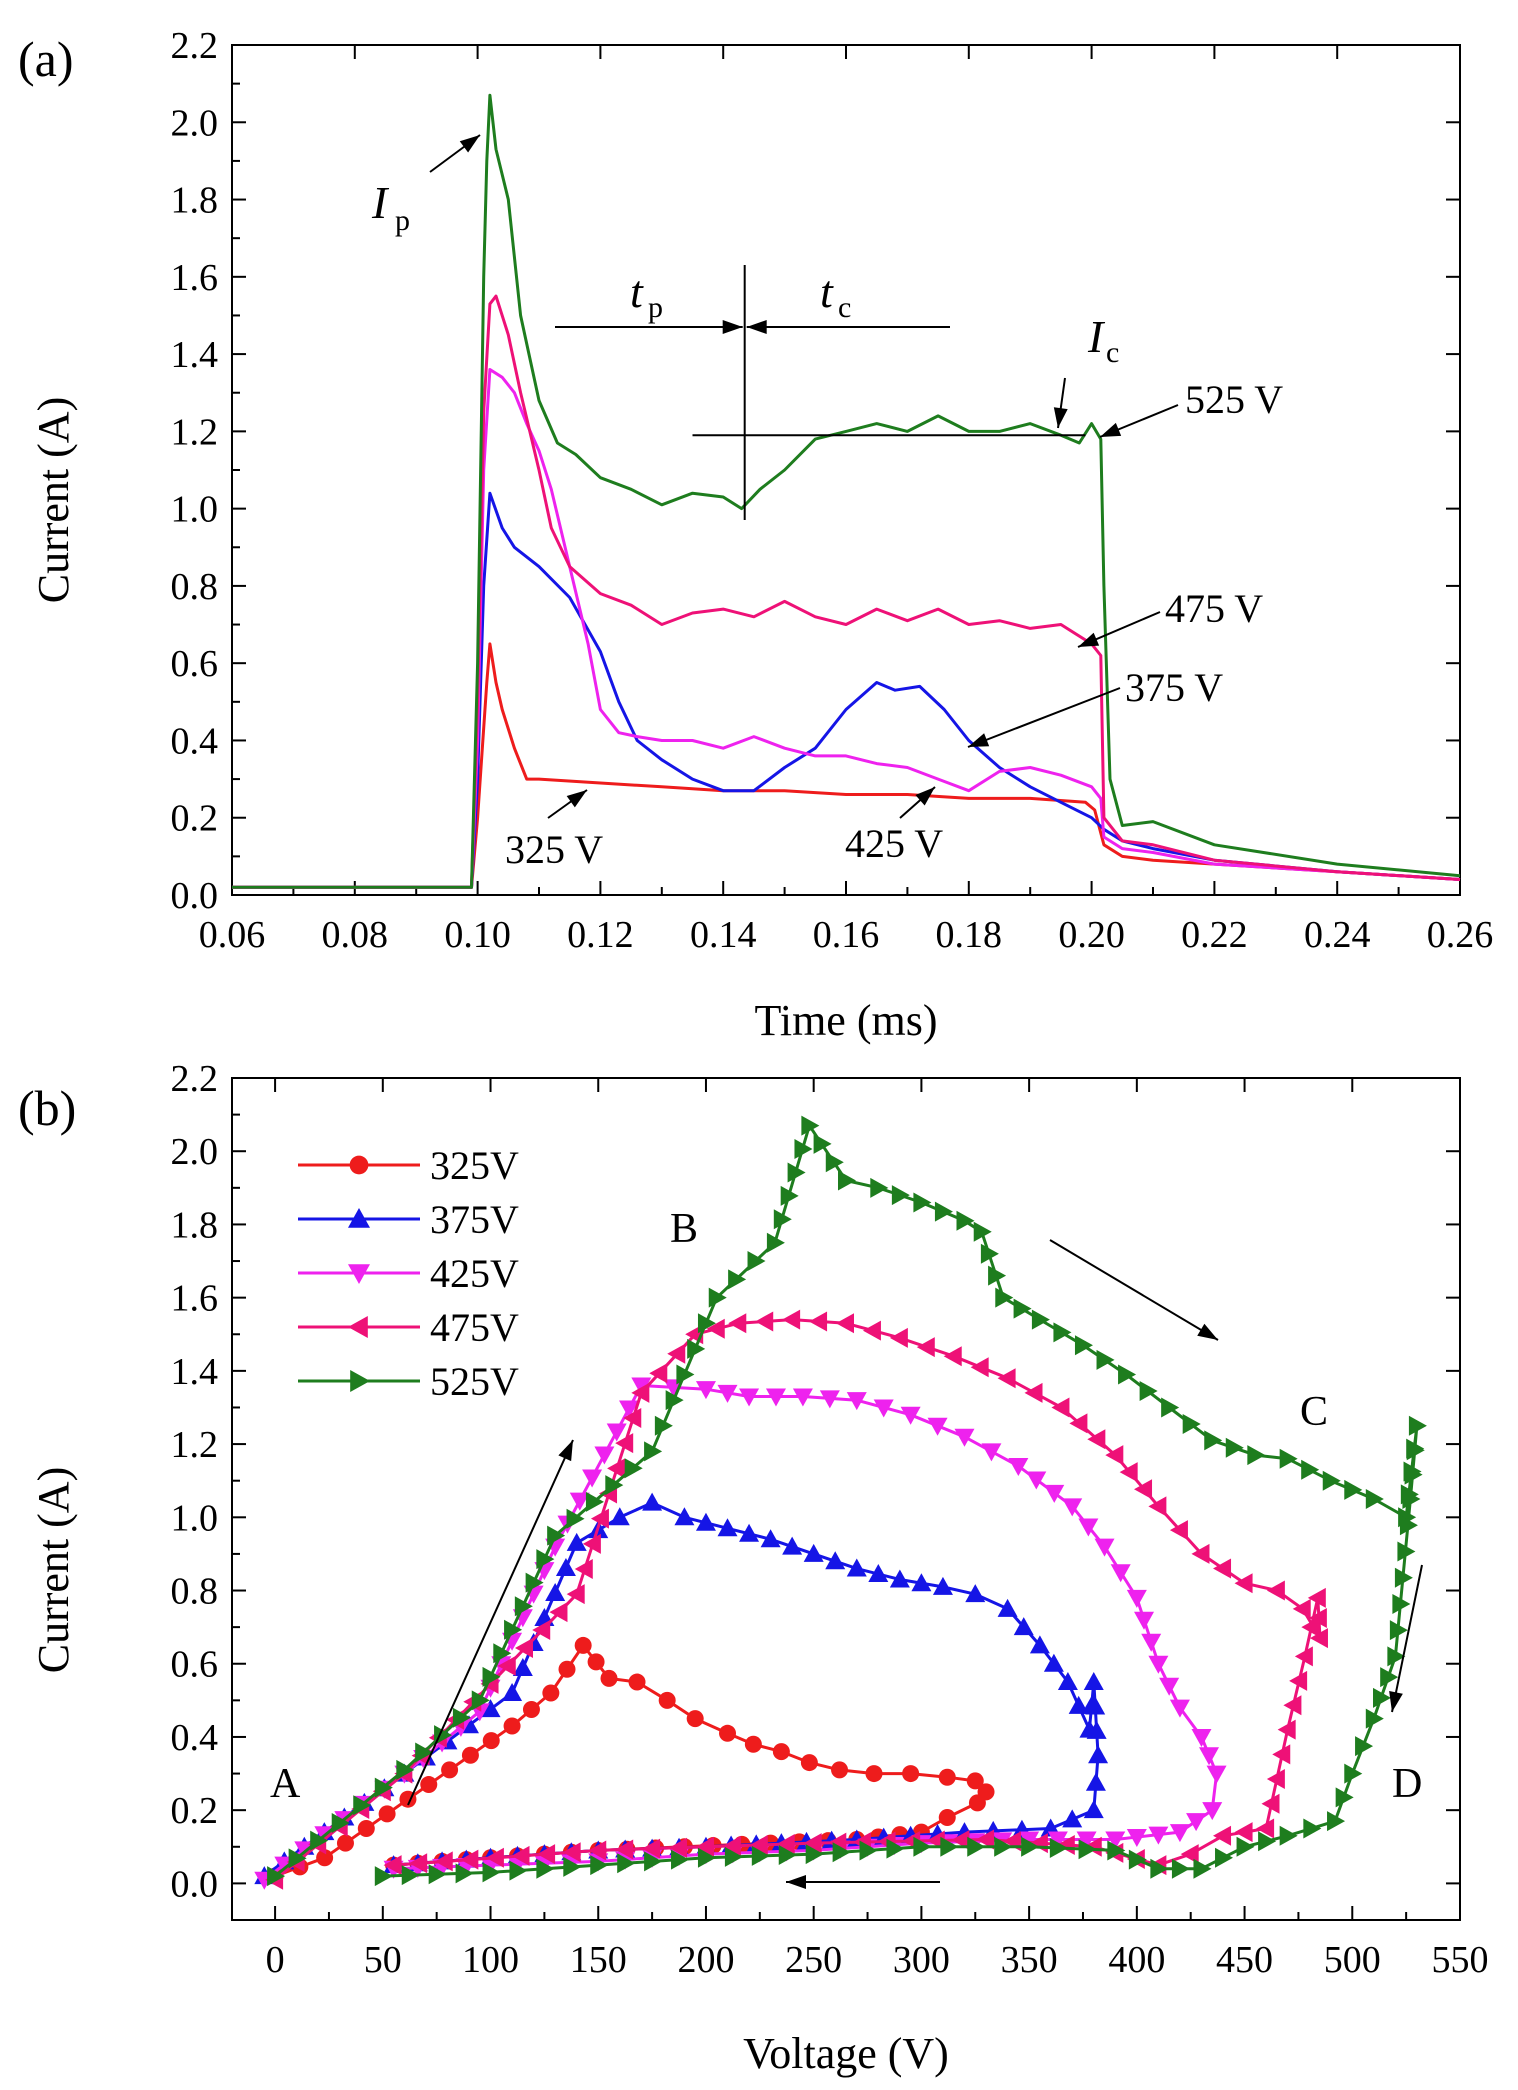 Image resolution: width=1518 pixels, height=2090 pixels. What do you see at coordinates (846, 2053) in the screenshot?
I see `panel-b-xlabel: Voltage (V)` at bounding box center [846, 2053].